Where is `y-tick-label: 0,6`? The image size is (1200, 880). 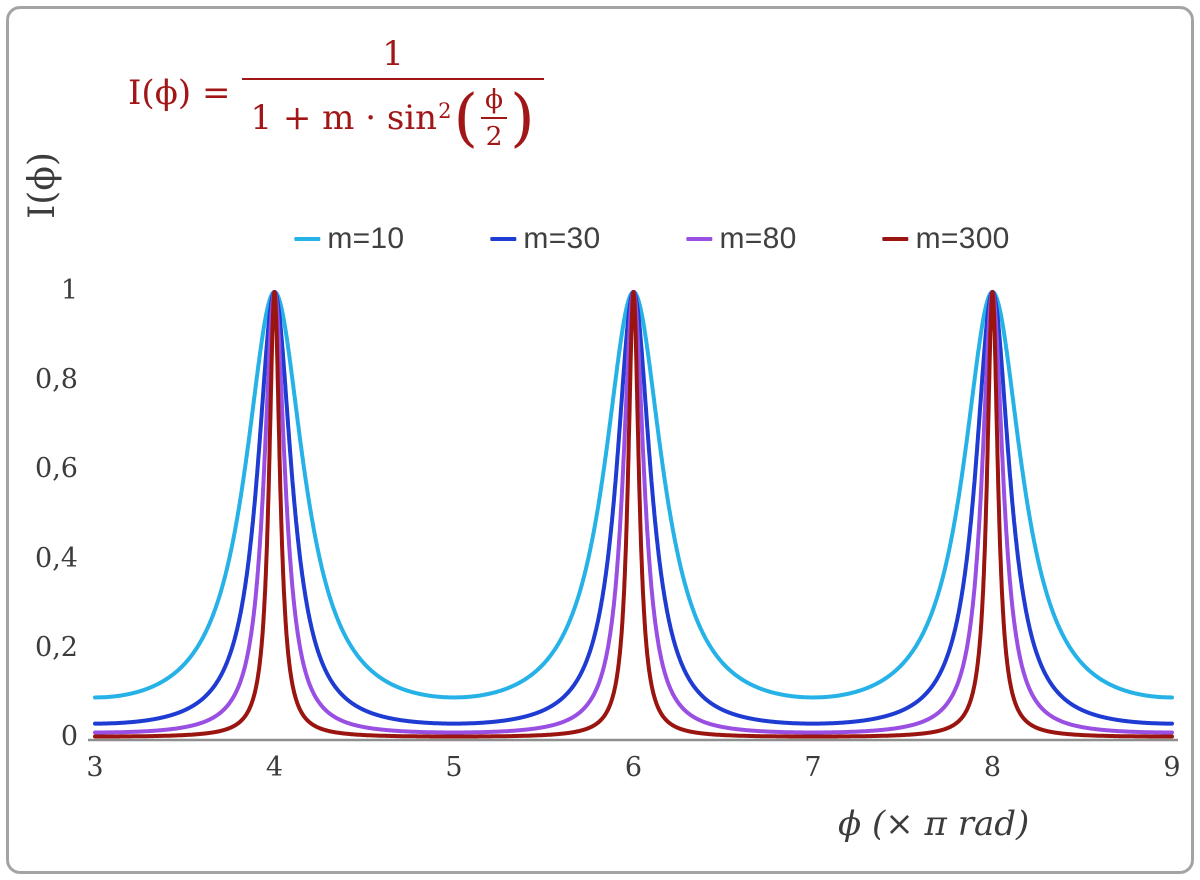
y-tick-label: 0,6 is located at coordinates (56, 469).